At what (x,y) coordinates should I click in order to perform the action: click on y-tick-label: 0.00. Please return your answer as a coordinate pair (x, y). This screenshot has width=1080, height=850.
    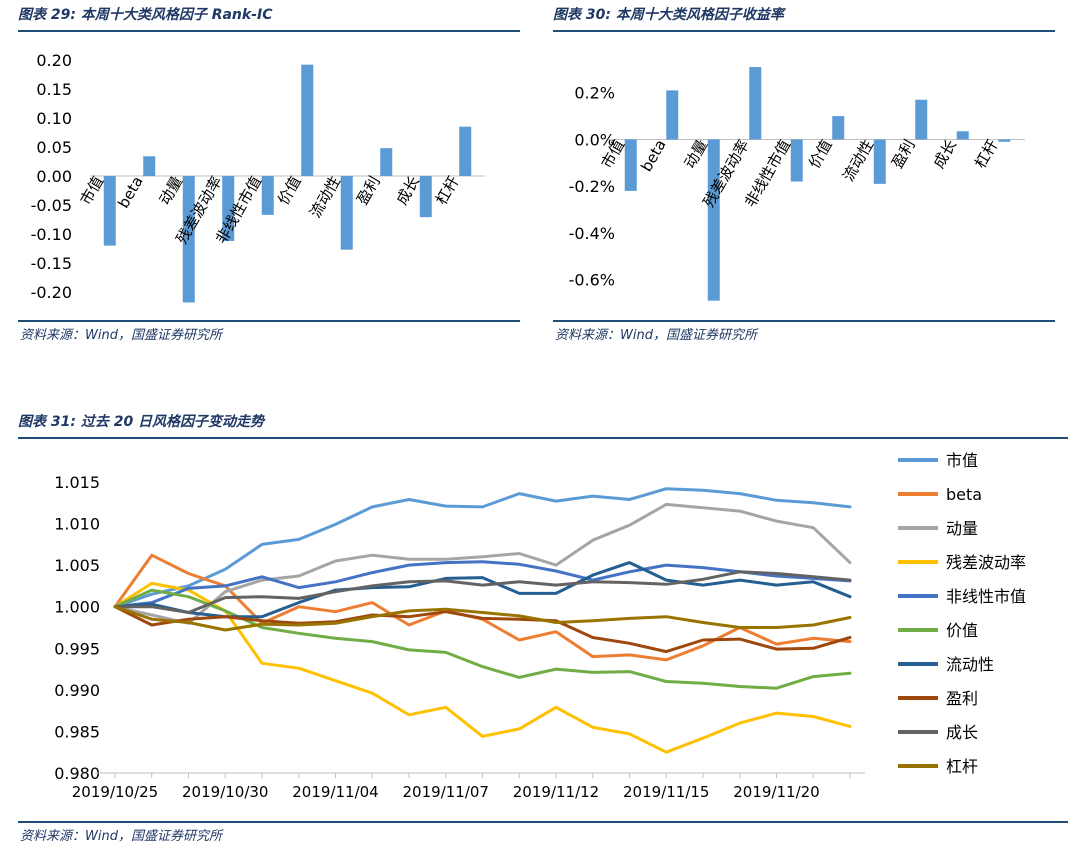
    Looking at the image, I should click on (54, 176).